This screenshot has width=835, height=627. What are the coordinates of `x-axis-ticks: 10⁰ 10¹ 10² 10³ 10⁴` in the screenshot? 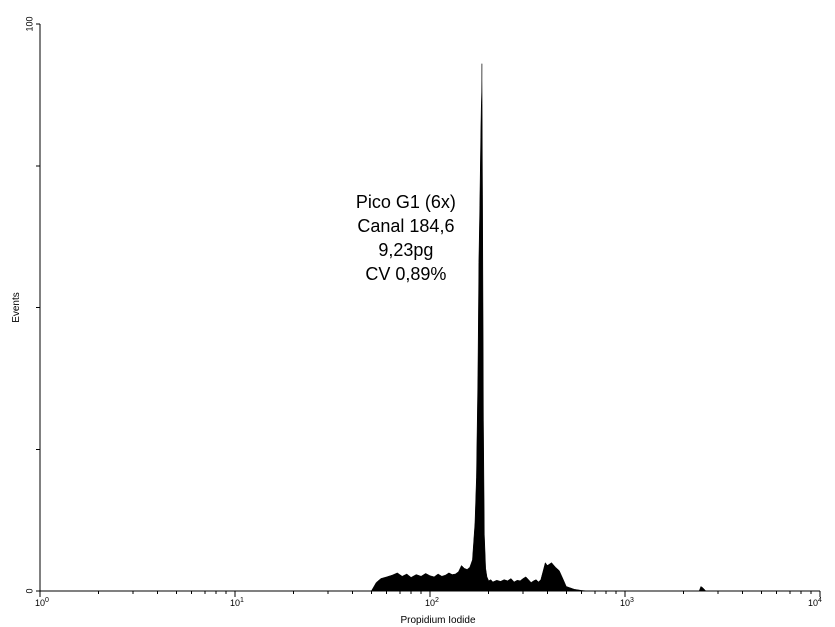 It's located at (428, 599).